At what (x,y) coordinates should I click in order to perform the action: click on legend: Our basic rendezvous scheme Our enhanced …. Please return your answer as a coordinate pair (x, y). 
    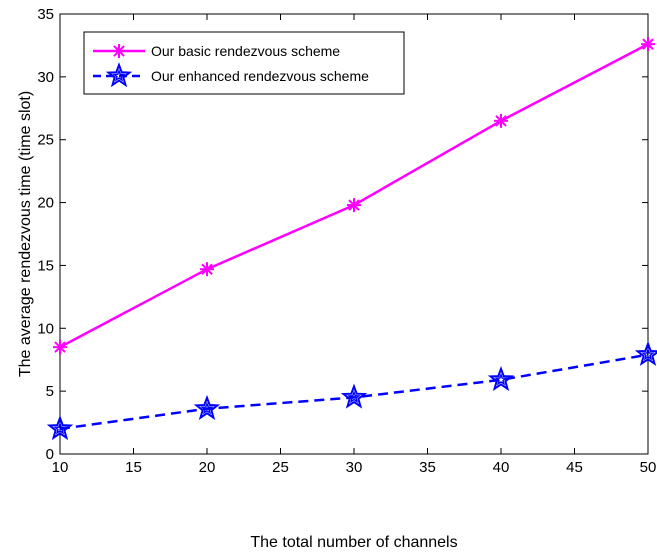
    Looking at the image, I should click on (244, 63).